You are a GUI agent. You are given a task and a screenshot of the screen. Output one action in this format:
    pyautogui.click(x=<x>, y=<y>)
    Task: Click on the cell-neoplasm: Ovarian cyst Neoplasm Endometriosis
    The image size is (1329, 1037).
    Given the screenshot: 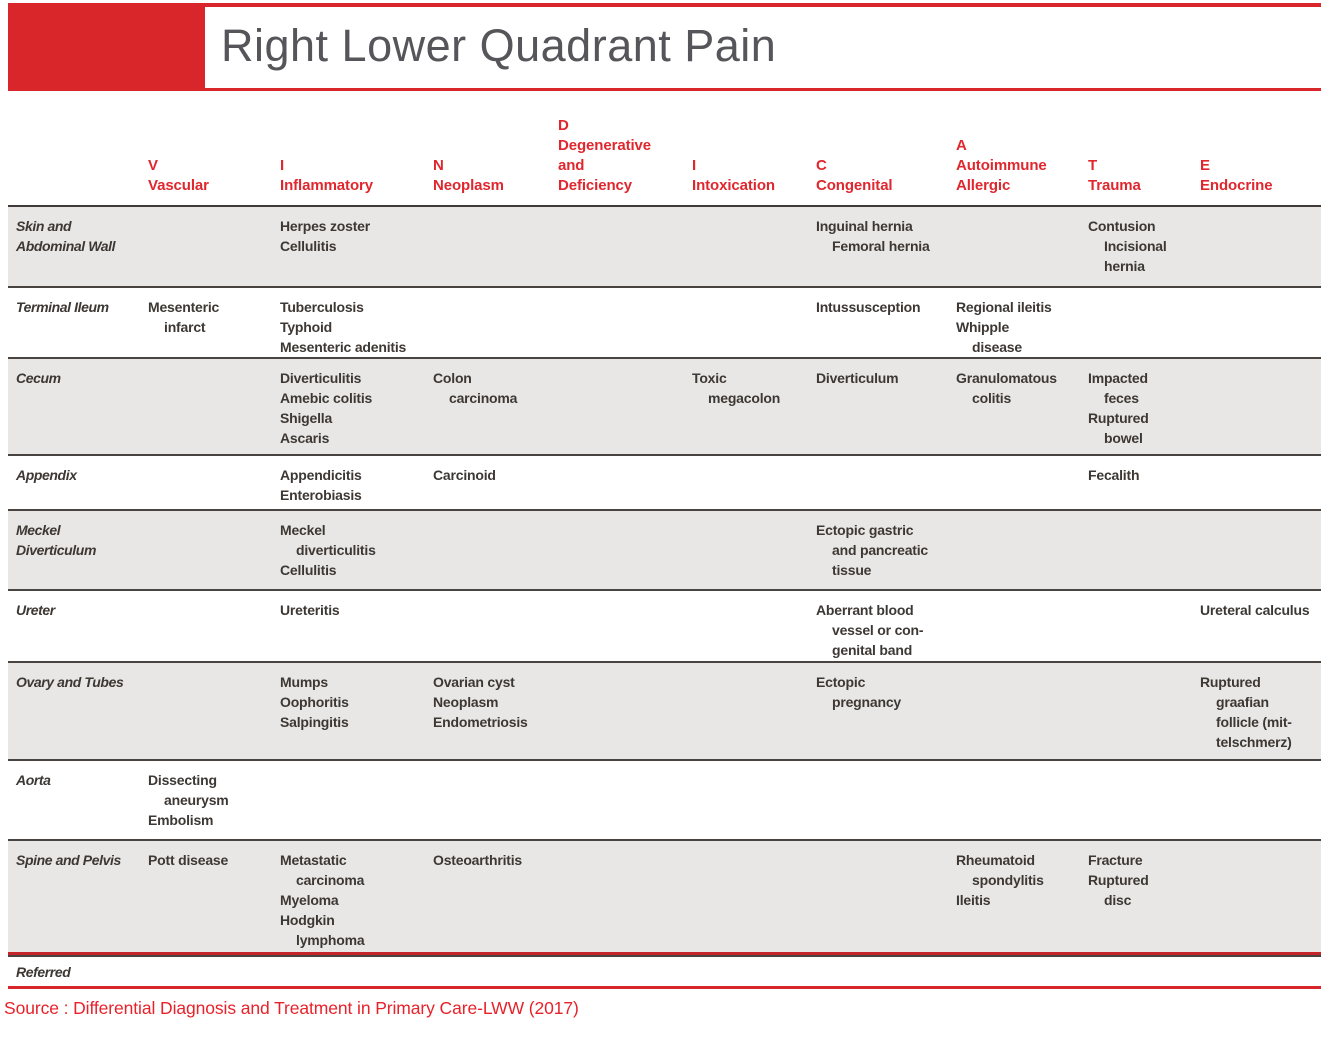 What is the action you would take?
    pyautogui.click(x=480, y=702)
    